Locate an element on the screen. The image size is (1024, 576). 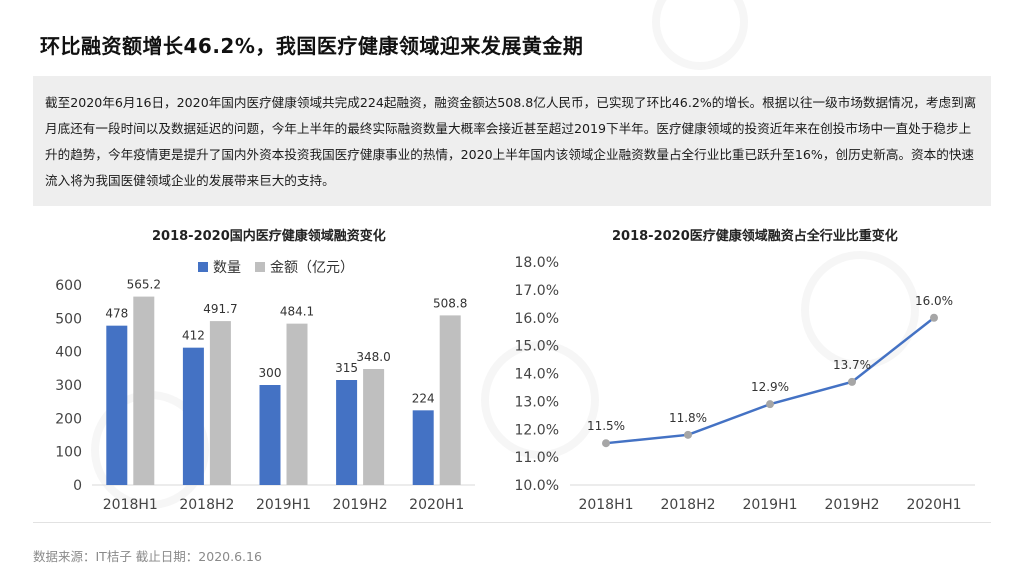
bar-value-label: 412 is located at coordinates (193, 336).